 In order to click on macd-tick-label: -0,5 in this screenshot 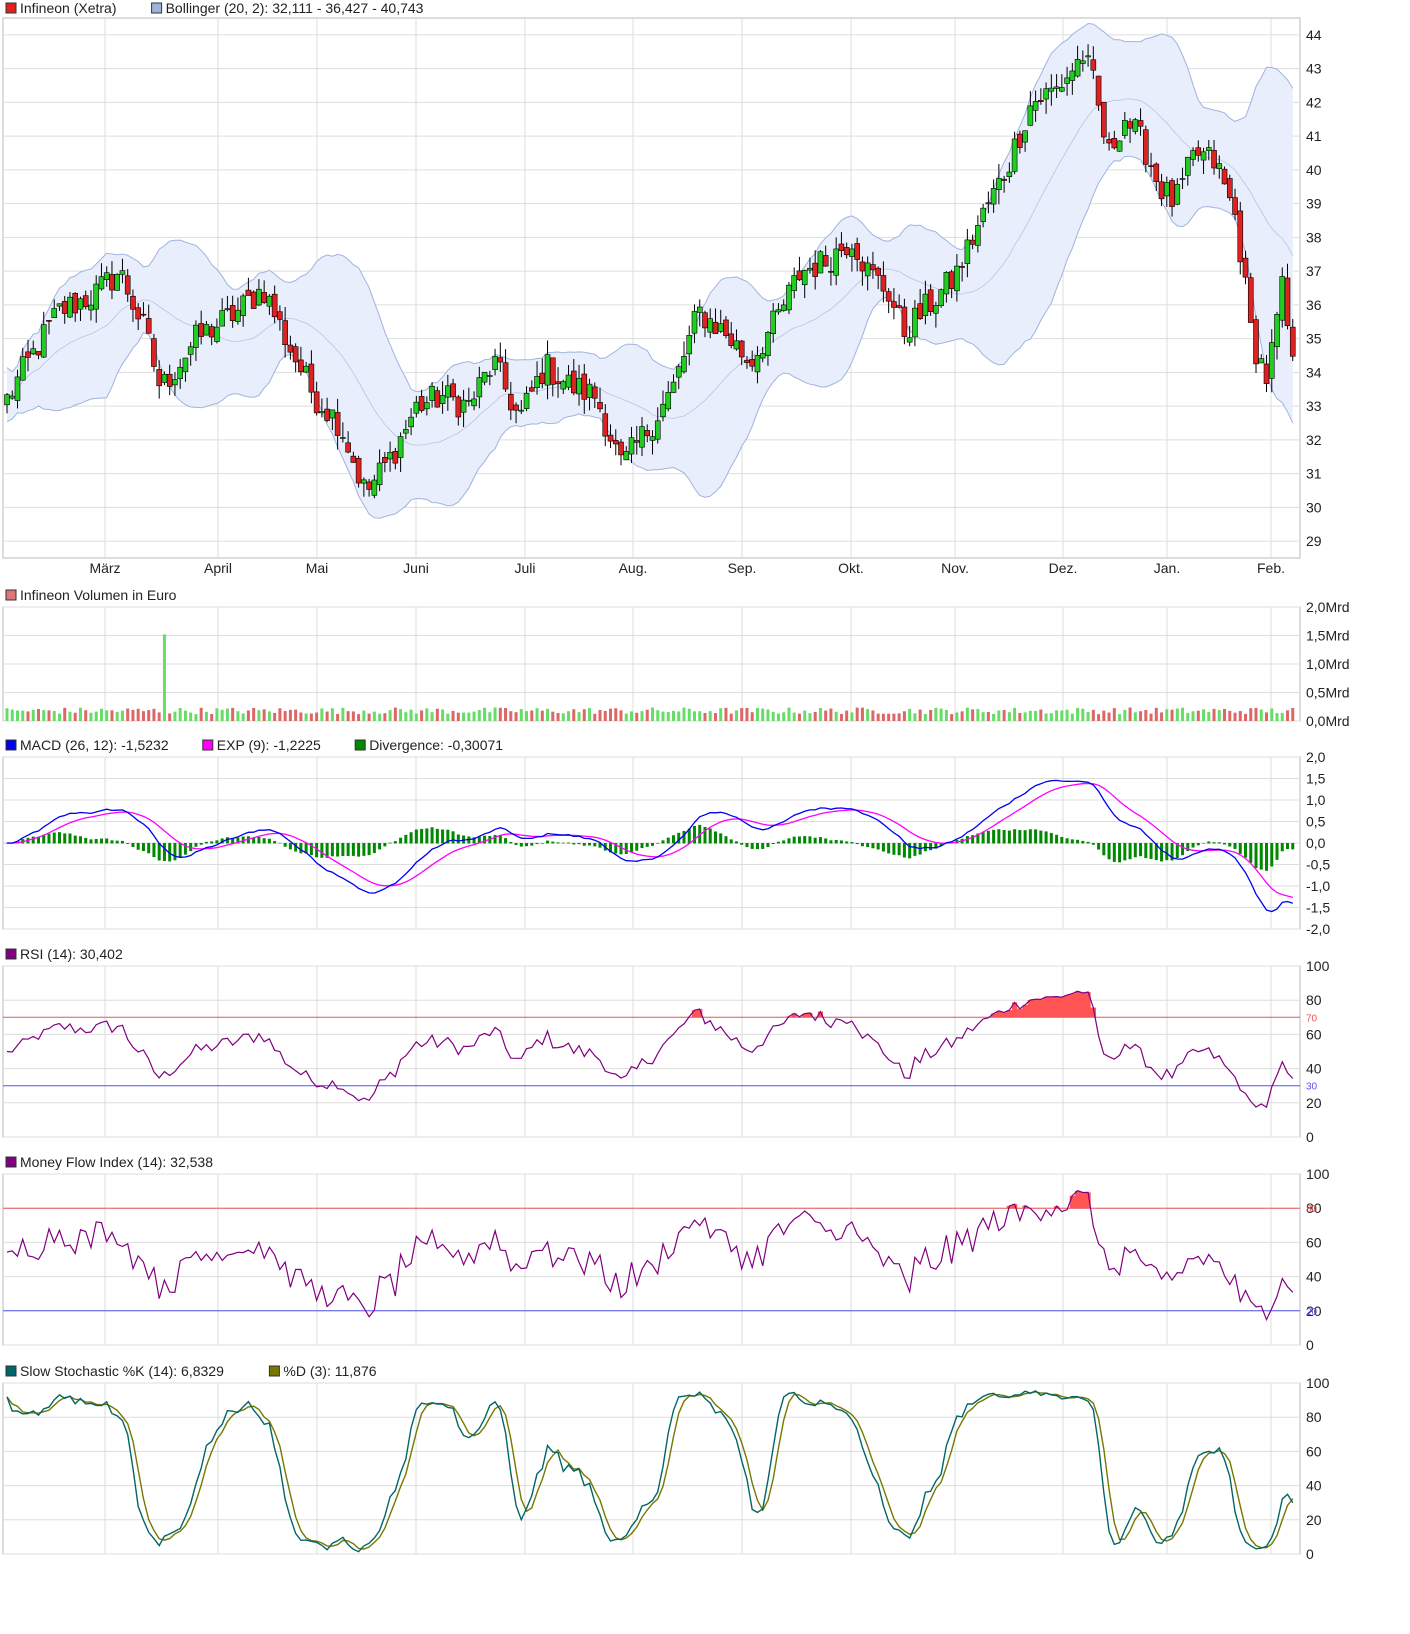, I will do `click(1318, 865)`.